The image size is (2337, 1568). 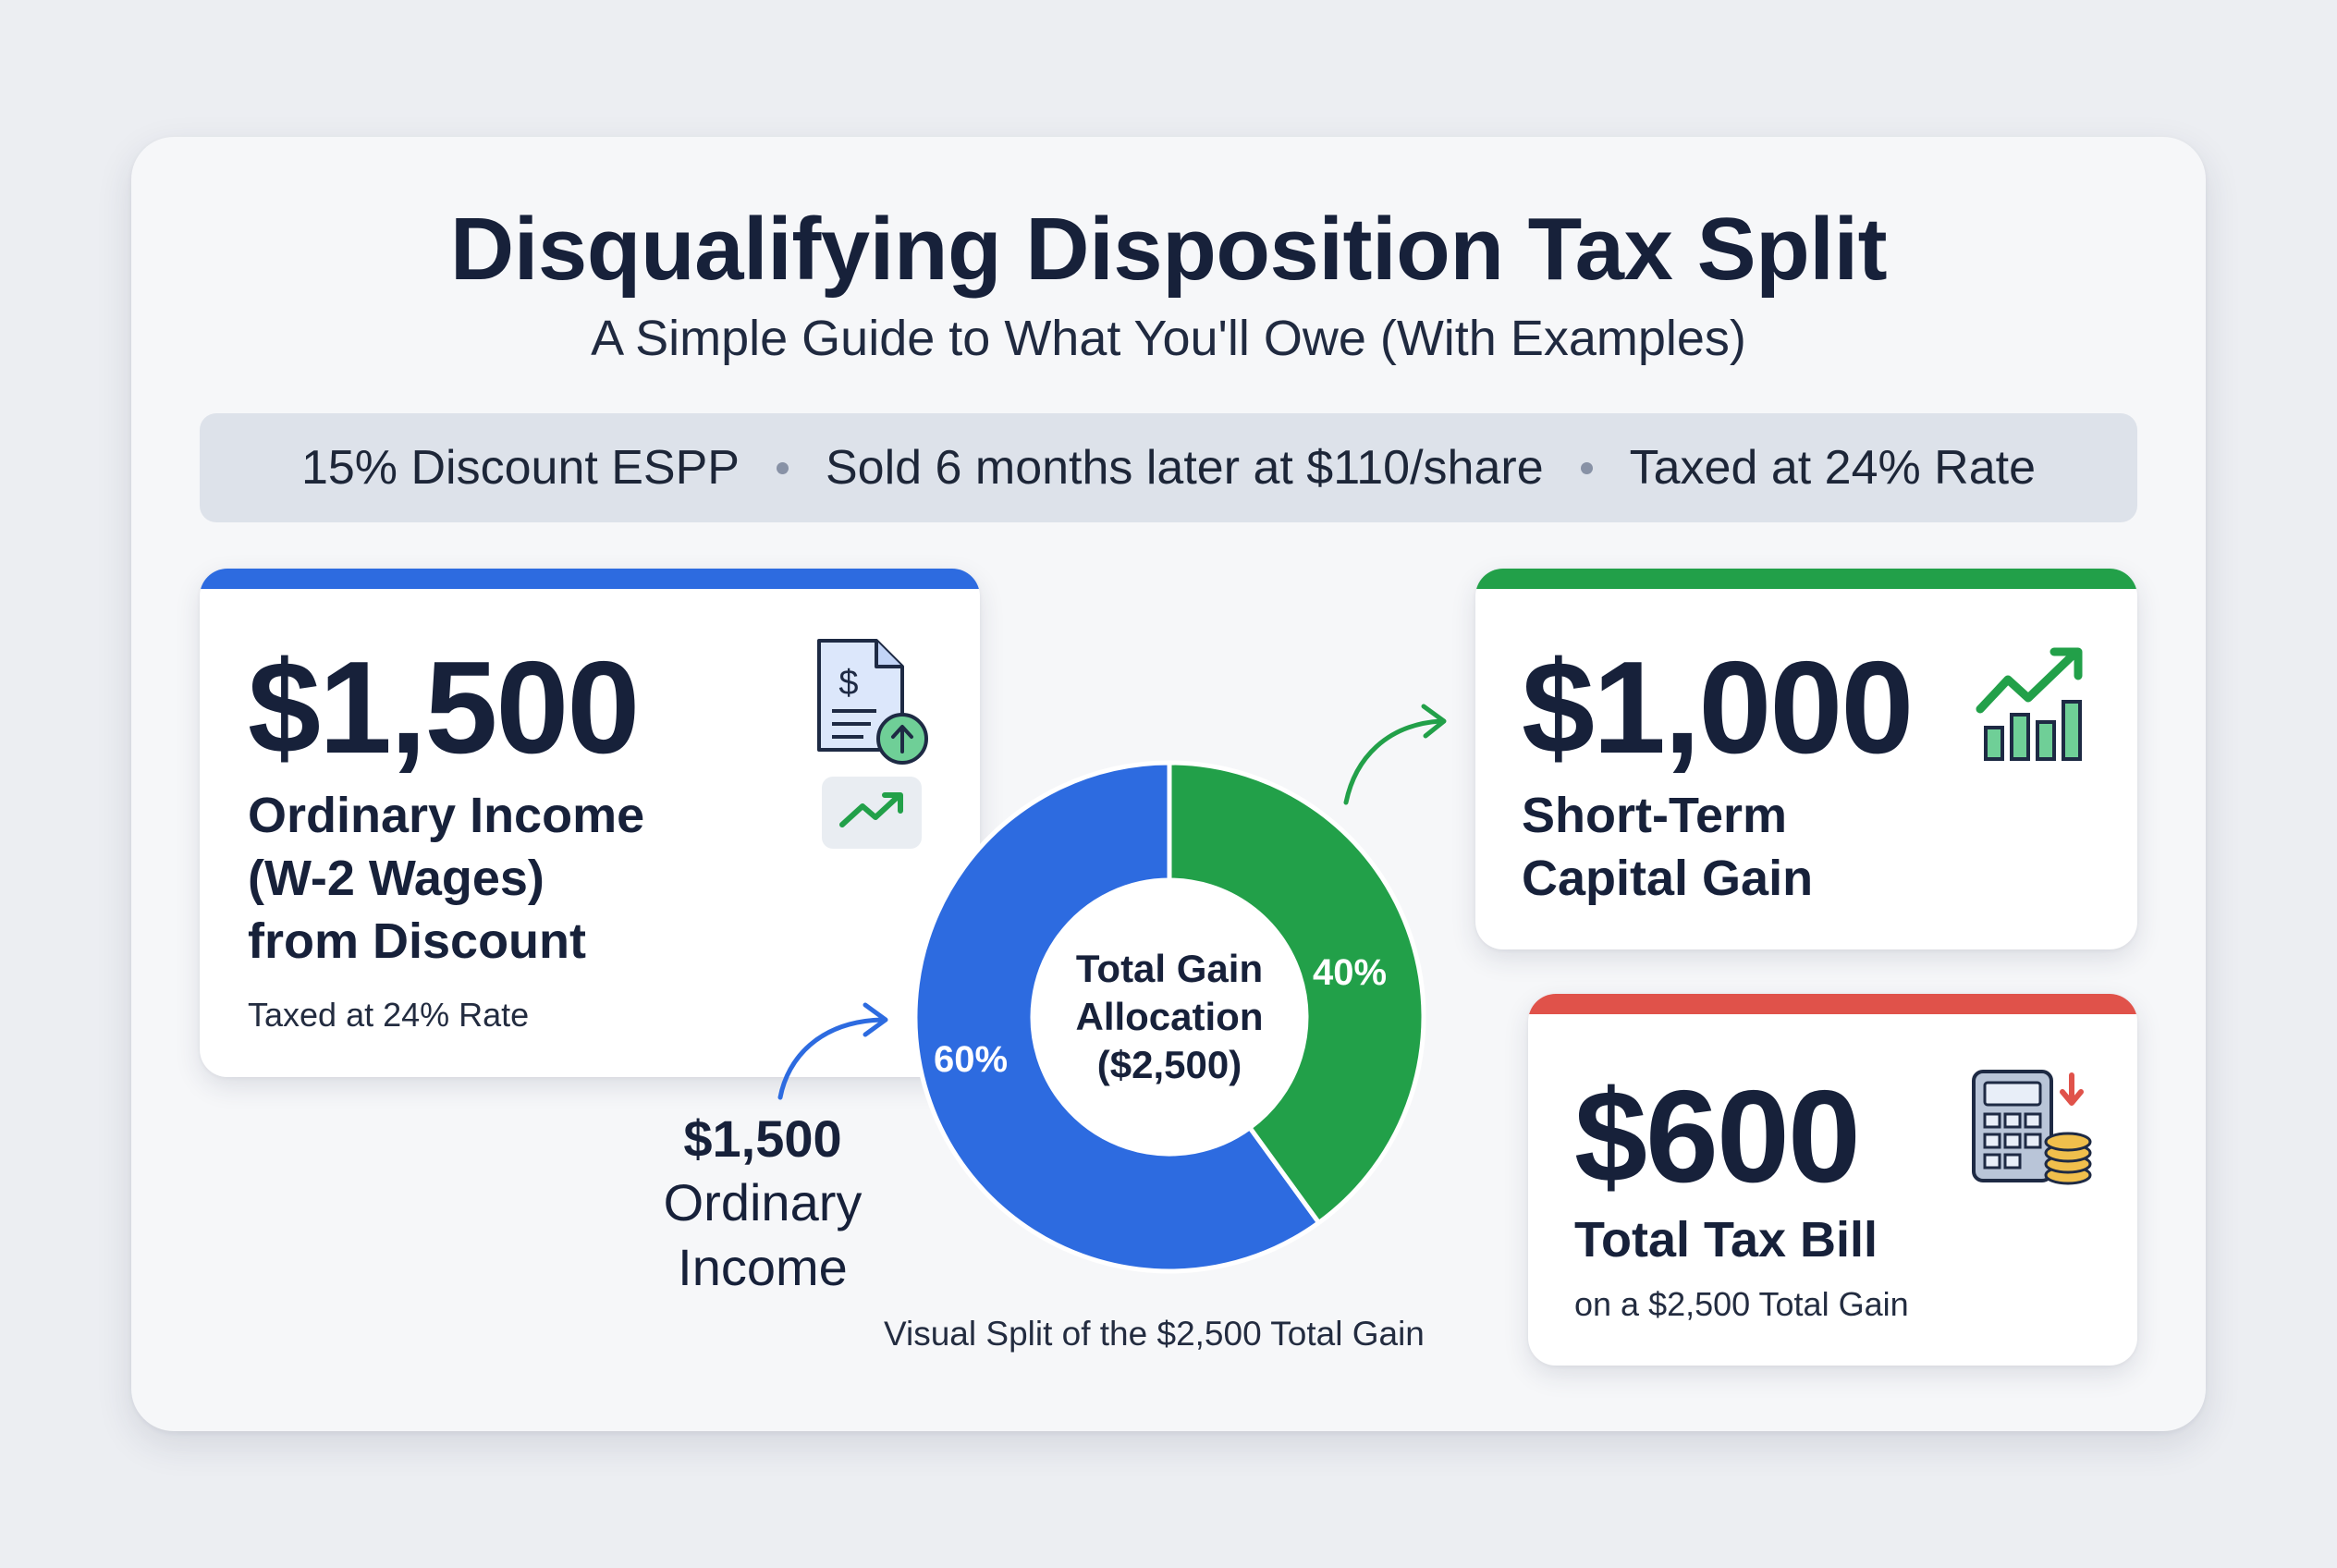 What do you see at coordinates (763, 1267) in the screenshot?
I see `annotation-line2: Income` at bounding box center [763, 1267].